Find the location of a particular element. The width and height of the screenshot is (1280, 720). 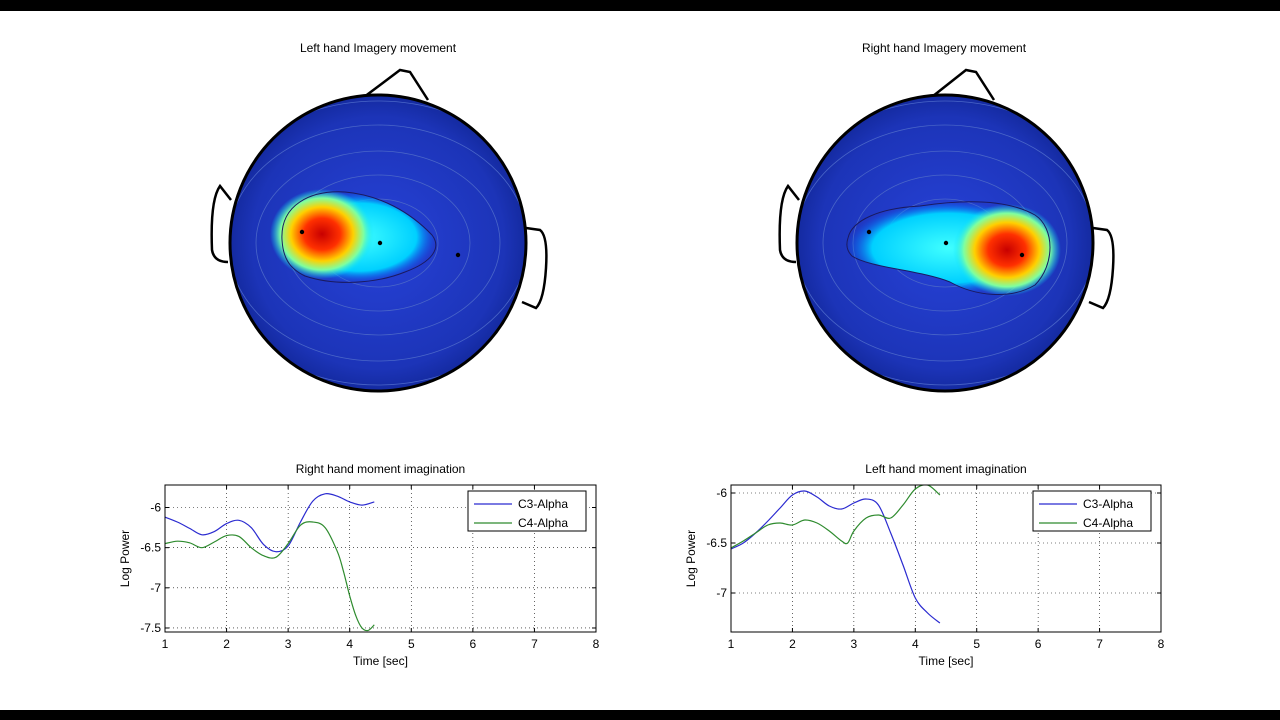

topo-map-right: Right hand Imagery movement is located at coordinates (946, 217).